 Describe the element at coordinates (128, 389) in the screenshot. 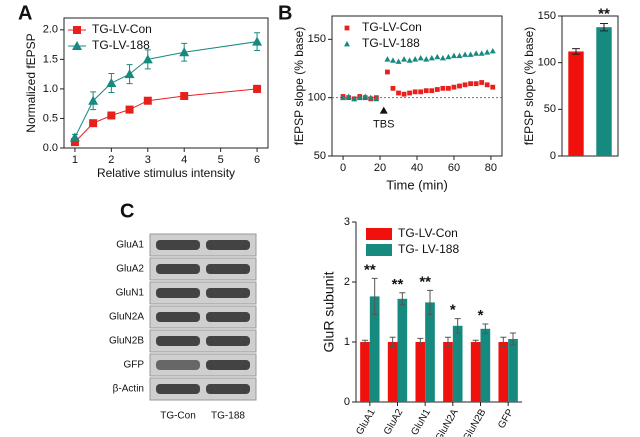

I see `band-label: β-Actin` at that location.